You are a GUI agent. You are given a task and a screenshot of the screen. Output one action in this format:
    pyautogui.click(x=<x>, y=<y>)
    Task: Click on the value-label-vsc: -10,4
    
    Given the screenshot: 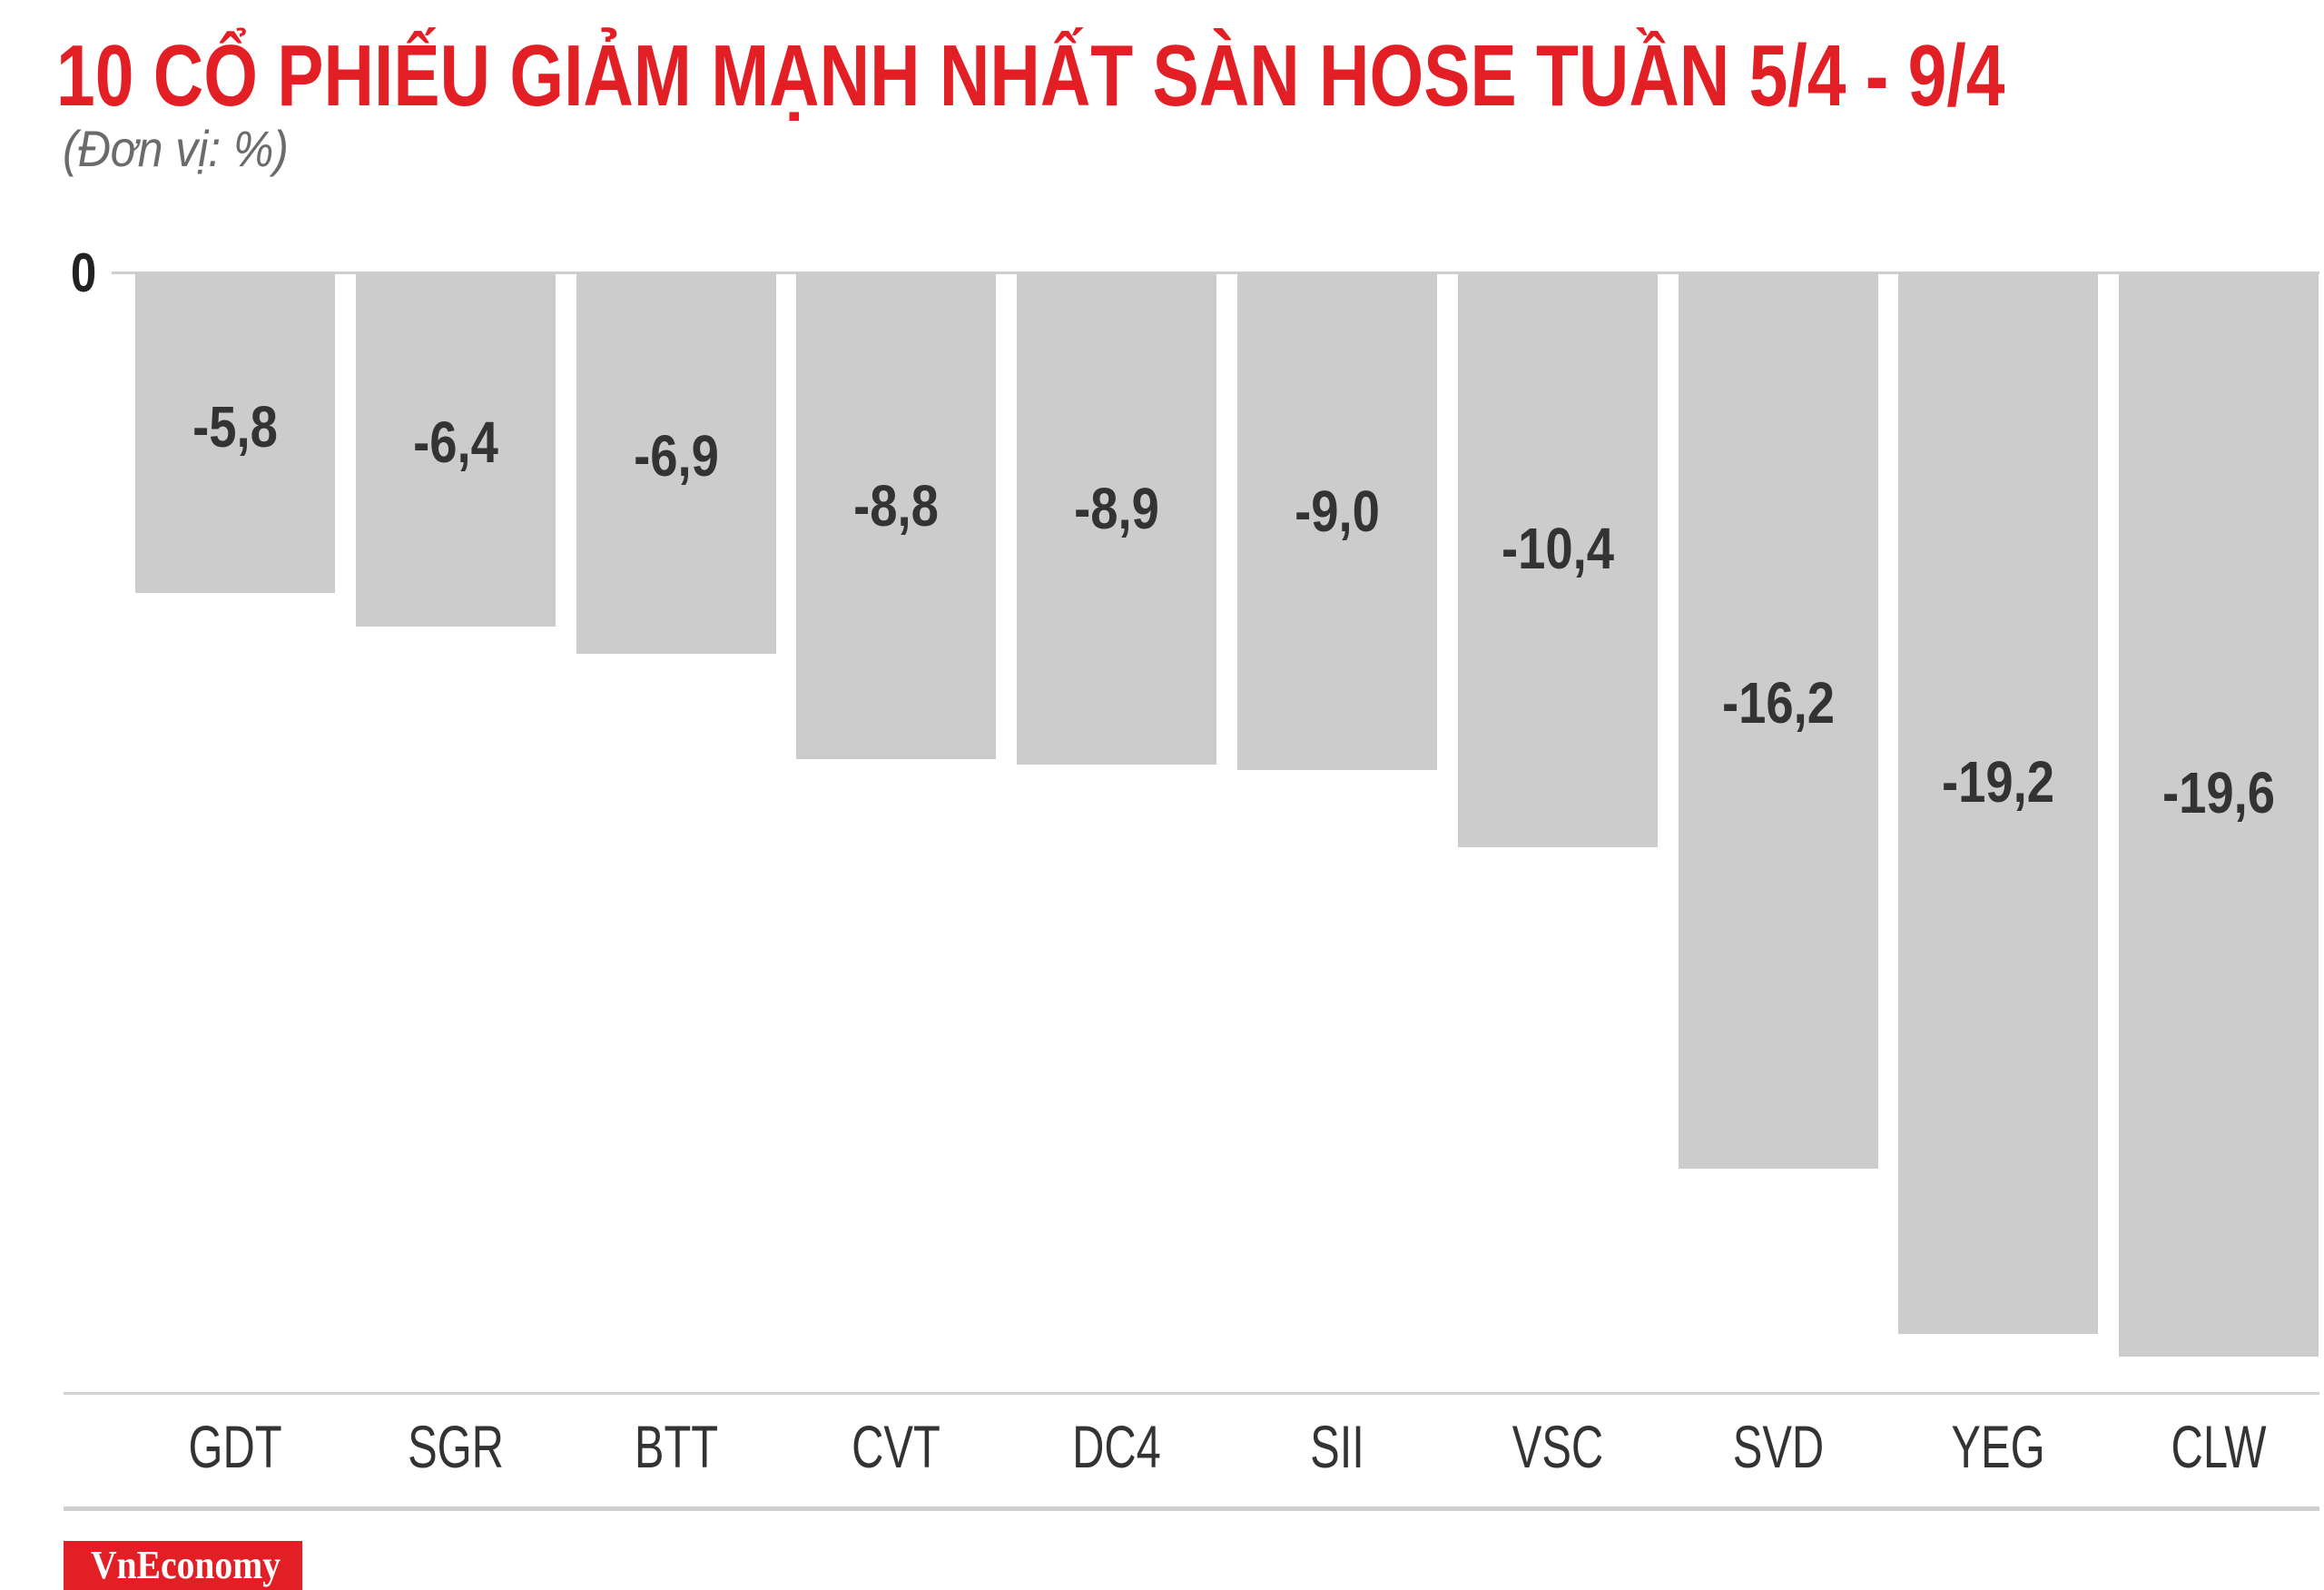 What is the action you would take?
    pyautogui.click(x=1557, y=548)
    